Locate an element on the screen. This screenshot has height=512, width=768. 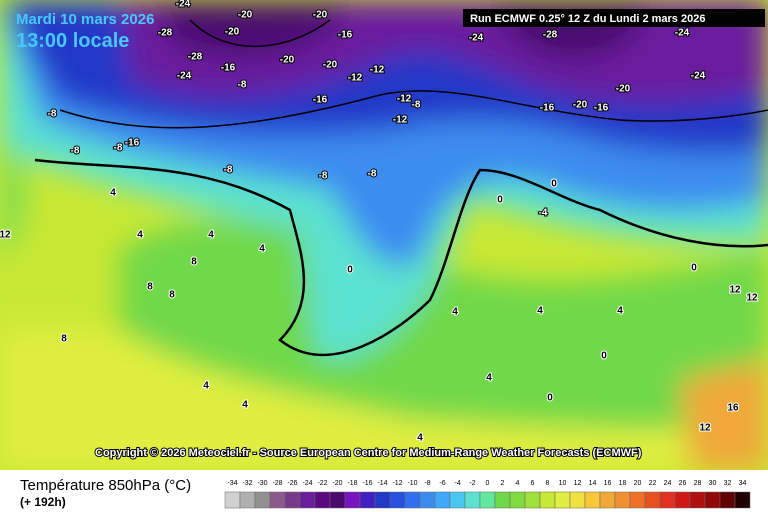
legend-tick-label: 6 is located at coordinates (533, 483).